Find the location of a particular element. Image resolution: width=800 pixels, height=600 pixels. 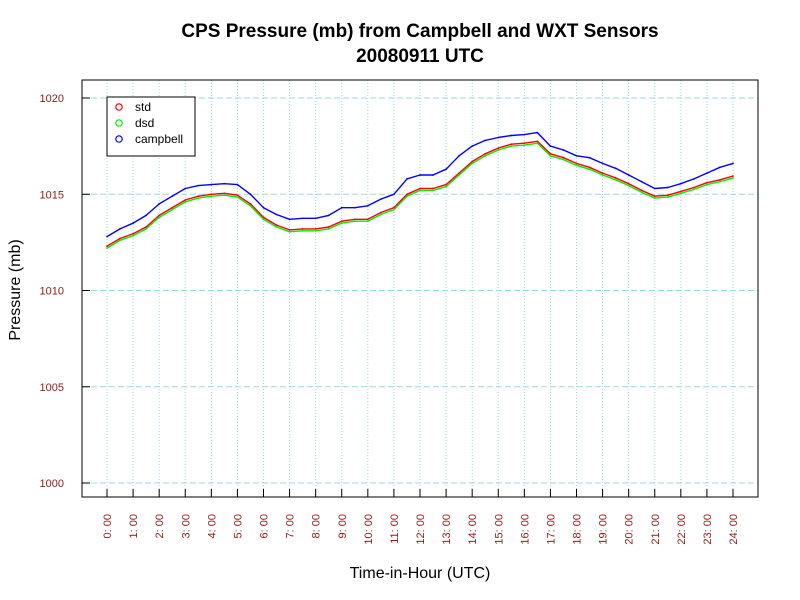

x-tick-label: 12: 00 is located at coordinates (421, 529).